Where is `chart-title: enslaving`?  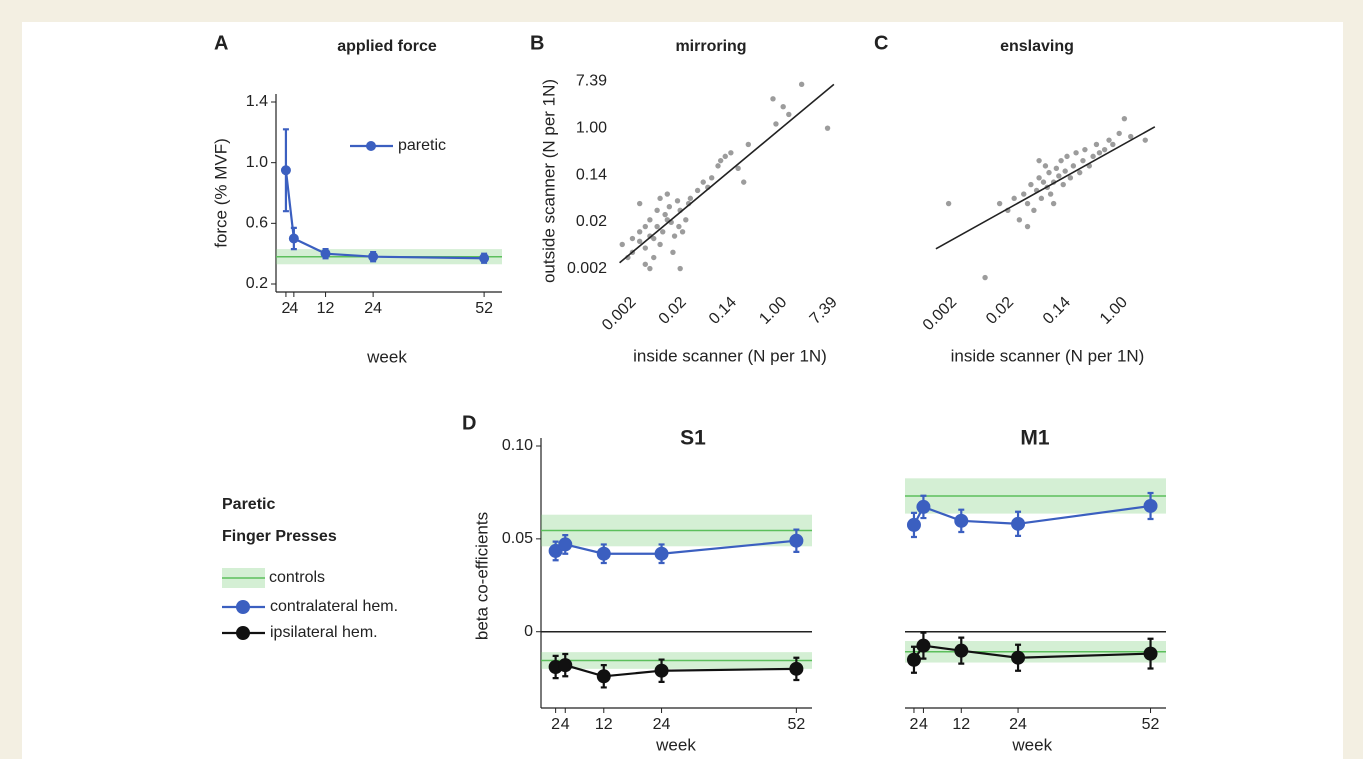
chart-title: enslaving is located at coordinates (1037, 46).